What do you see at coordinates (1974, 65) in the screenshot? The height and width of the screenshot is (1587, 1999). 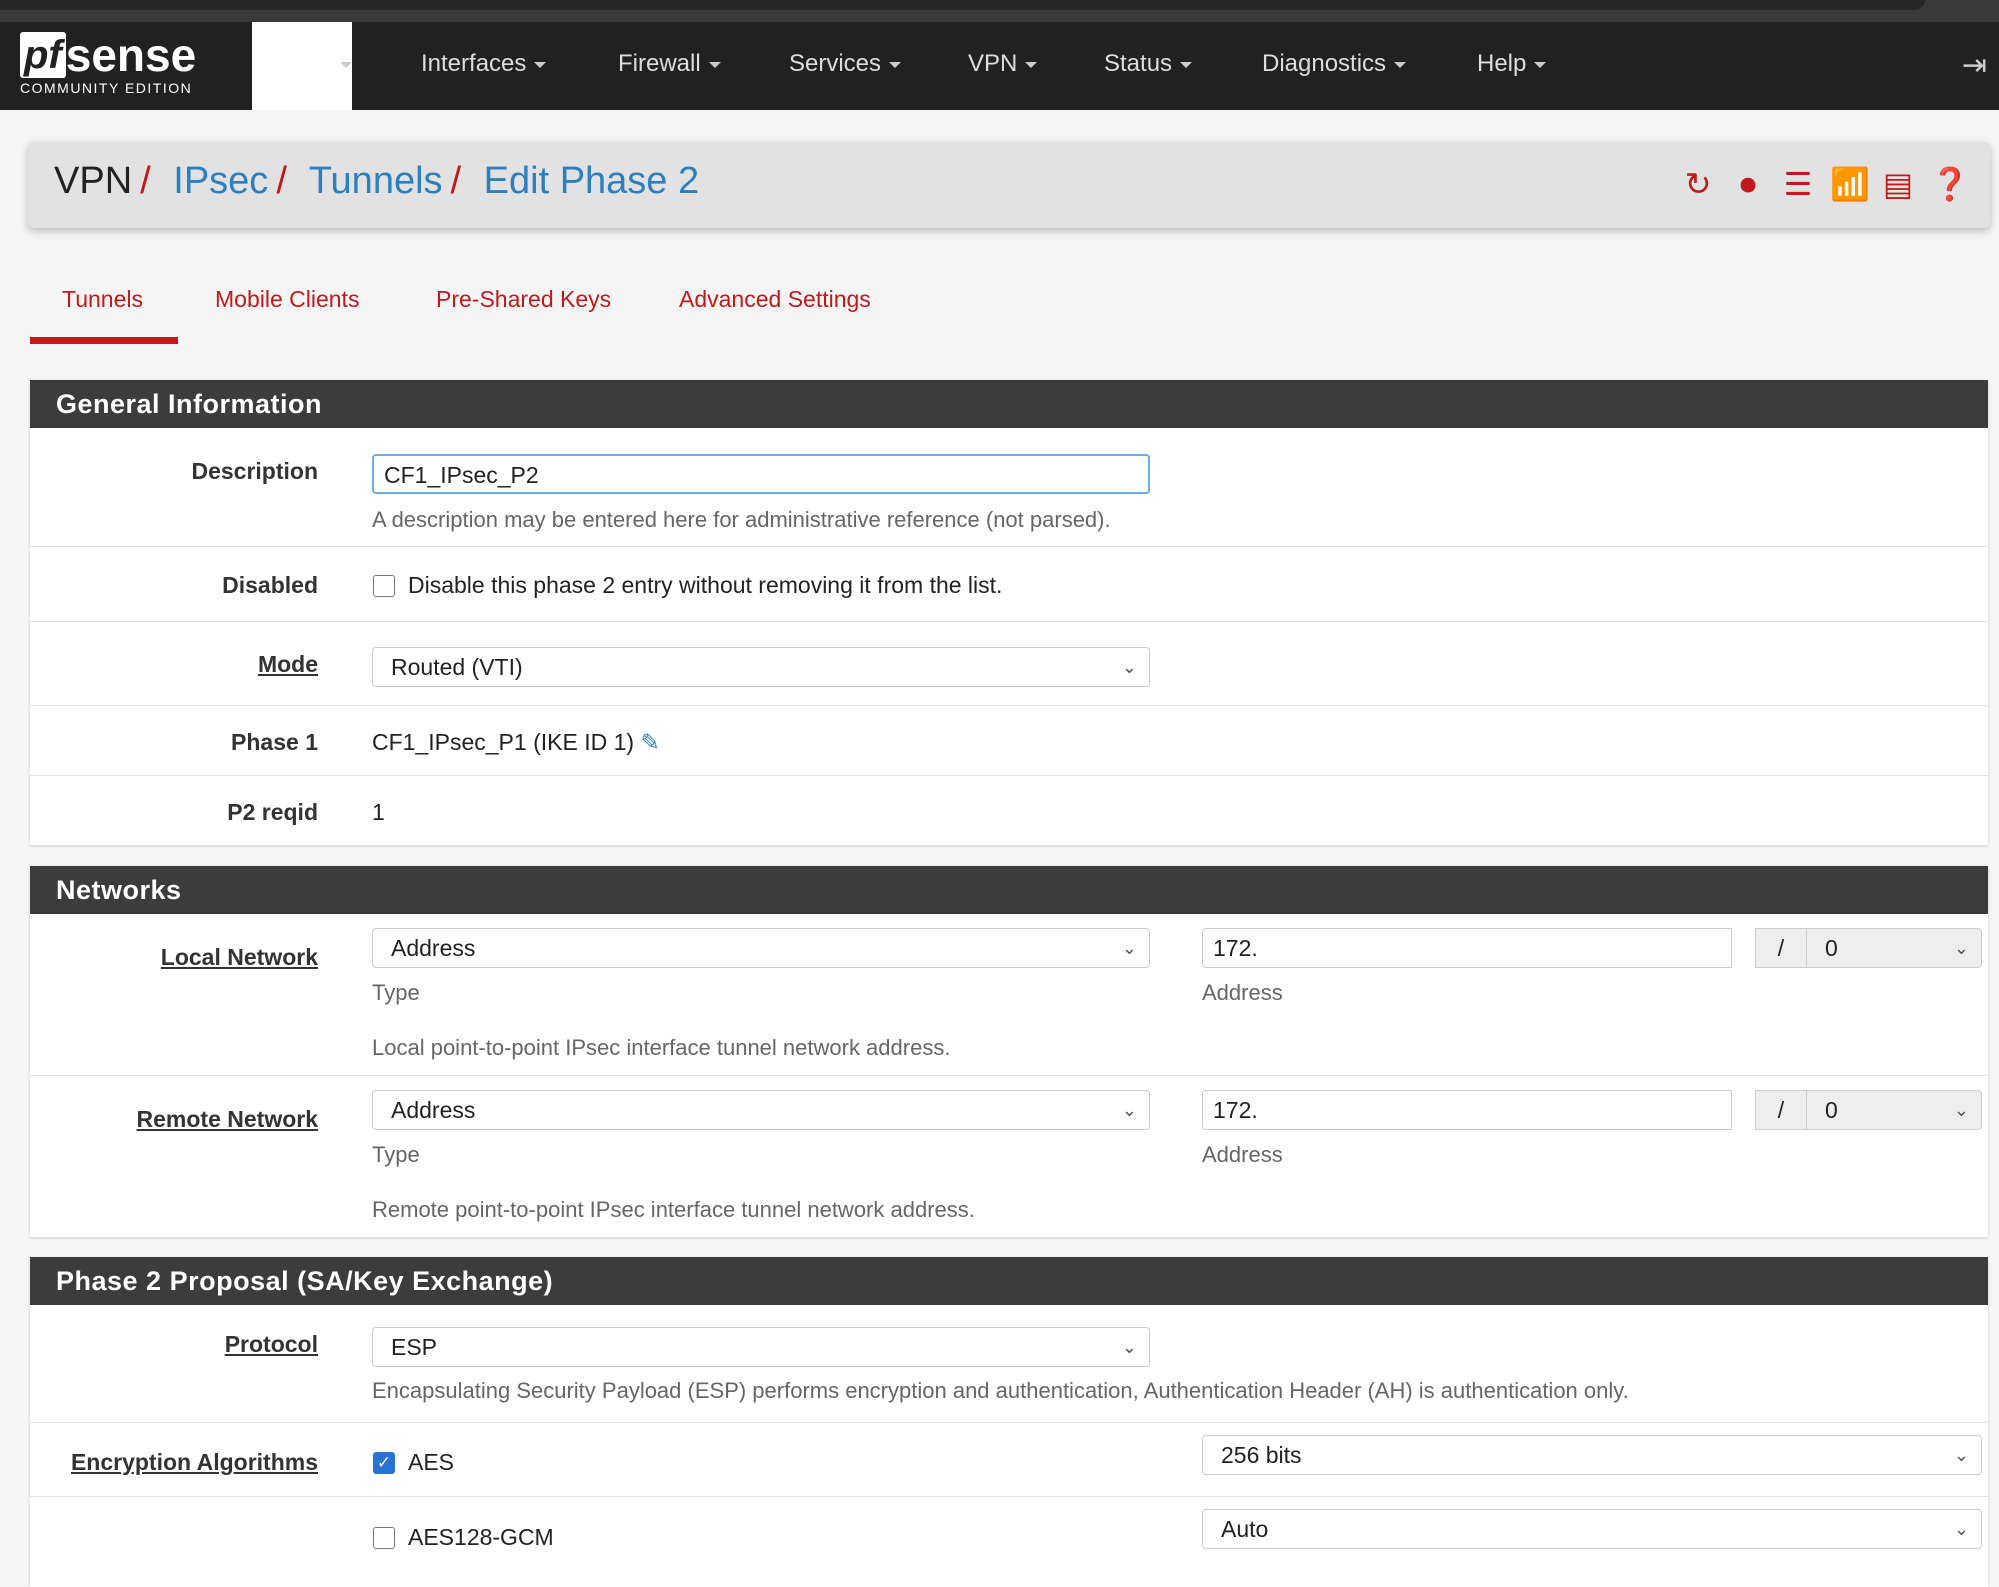 I see `logout-icon: ⇥` at bounding box center [1974, 65].